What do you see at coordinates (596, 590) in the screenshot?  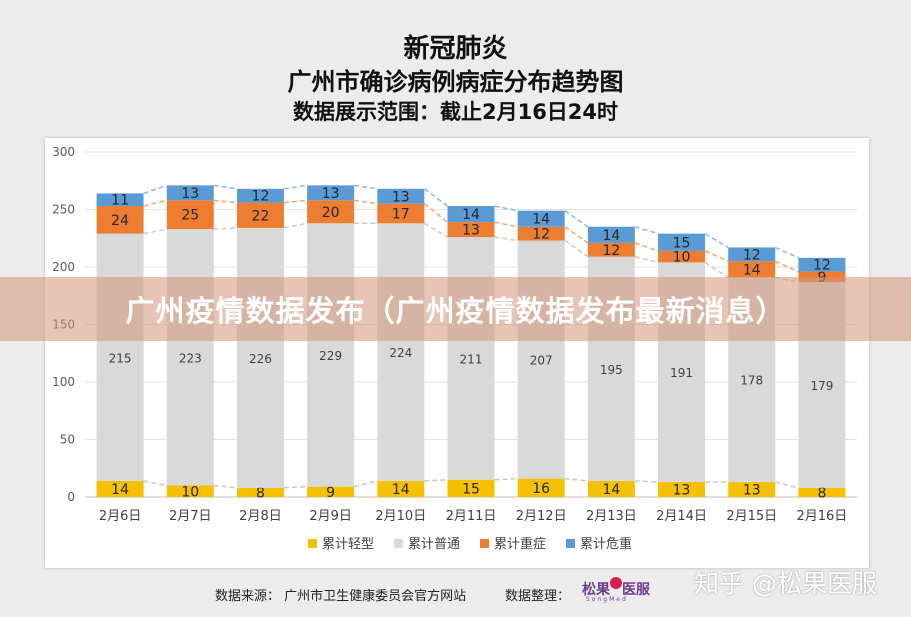 I see `logo-text-left: 松果` at bounding box center [596, 590].